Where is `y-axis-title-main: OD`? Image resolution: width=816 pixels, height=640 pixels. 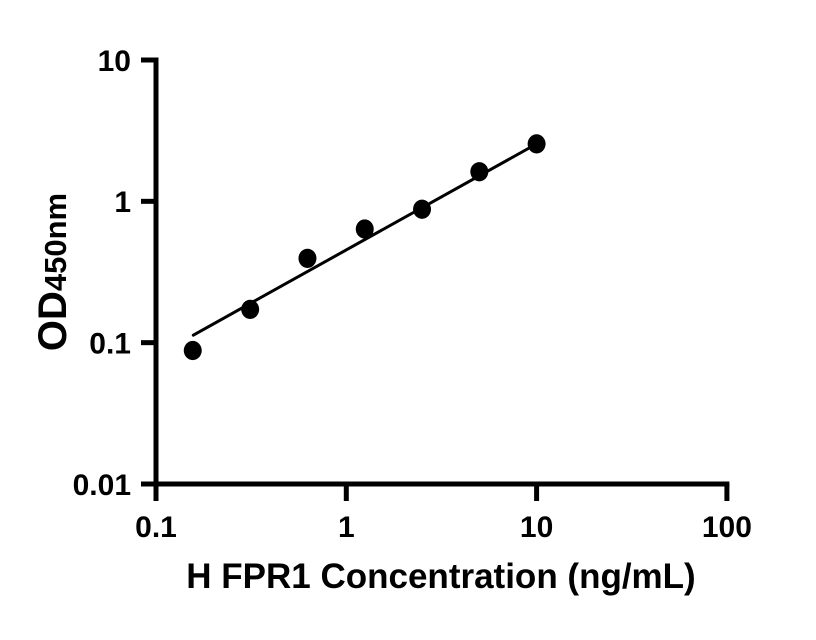 y-axis-title-main: OD is located at coordinates (53, 321).